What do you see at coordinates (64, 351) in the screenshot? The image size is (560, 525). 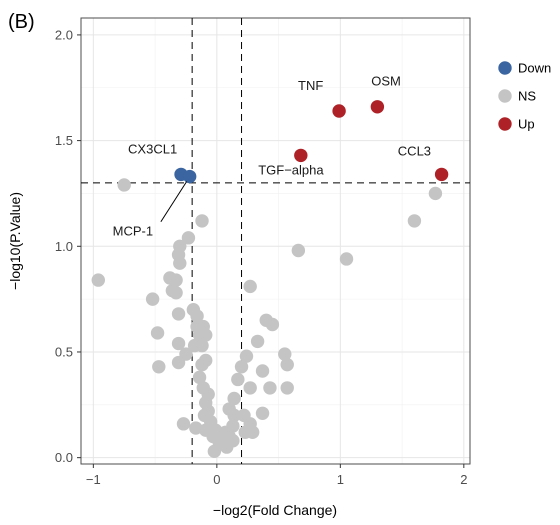 I see `y-tick-label: 0.5` at bounding box center [64, 351].